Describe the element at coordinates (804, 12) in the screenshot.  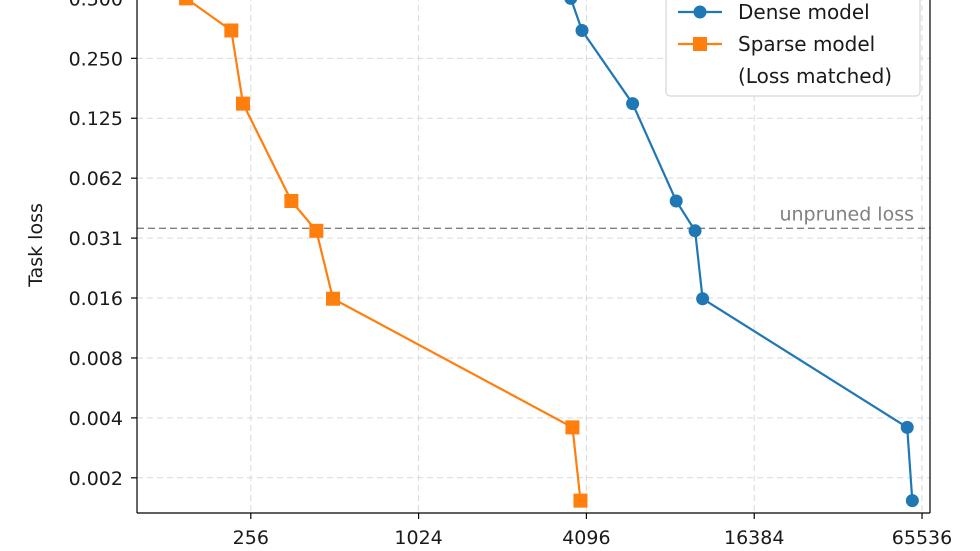
I see `legend-label: Dense model` at that location.